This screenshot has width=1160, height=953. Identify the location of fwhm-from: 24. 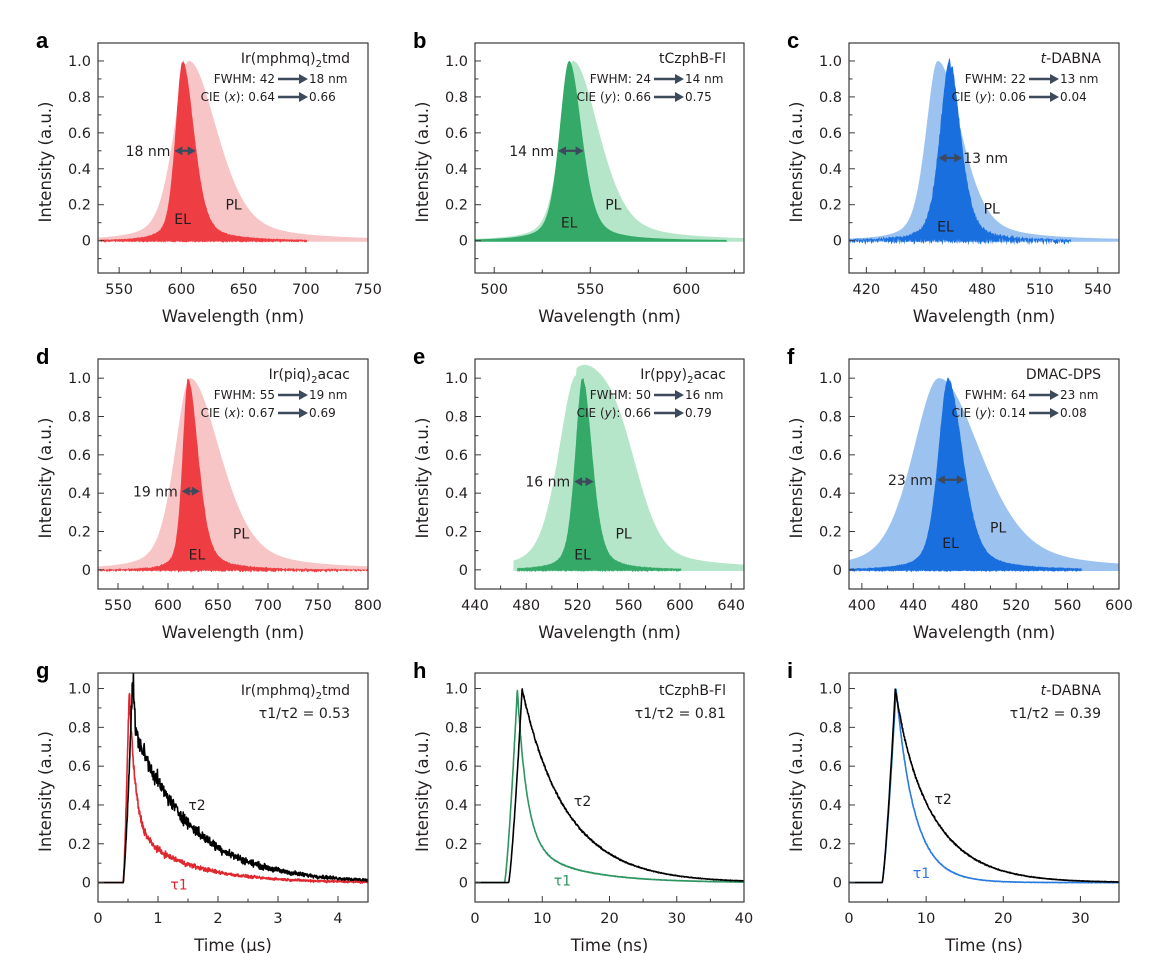
(643, 79).